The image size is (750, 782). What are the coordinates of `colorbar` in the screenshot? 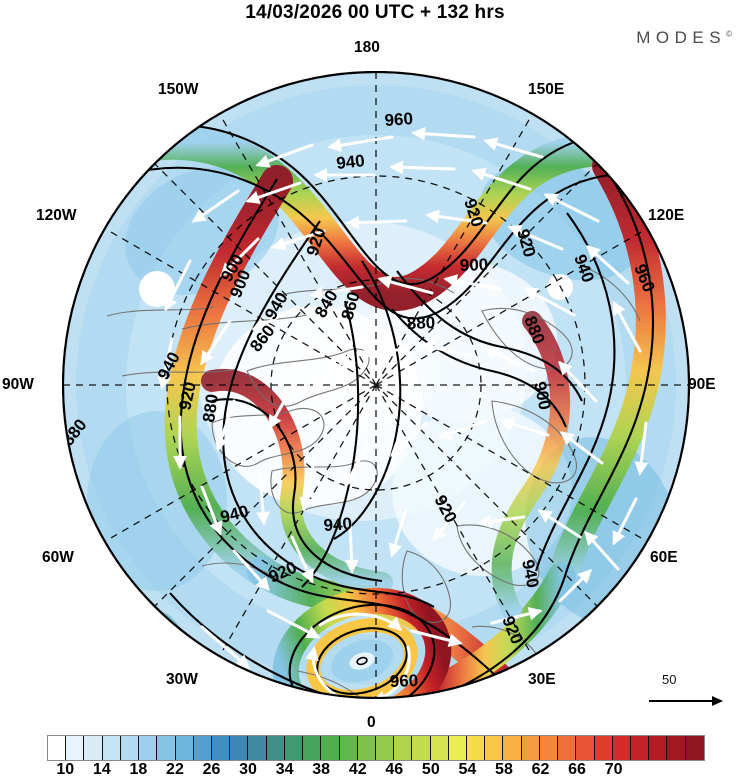 It's located at (376, 748).